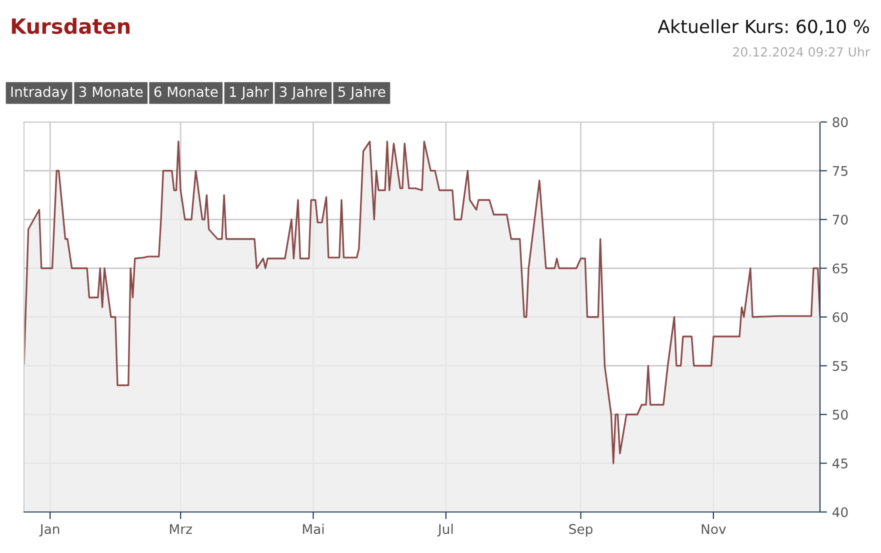 Image resolution: width=881 pixels, height=553 pixels. I want to click on y-tick-label: 50, so click(840, 415).